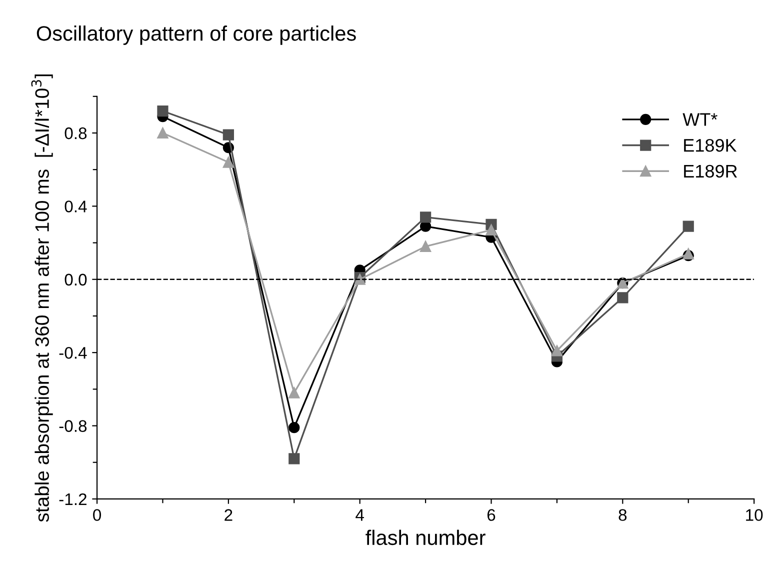 The width and height of the screenshot is (764, 567). What do you see at coordinates (426, 538) in the screenshot?
I see `x-axis-title: flash number` at bounding box center [426, 538].